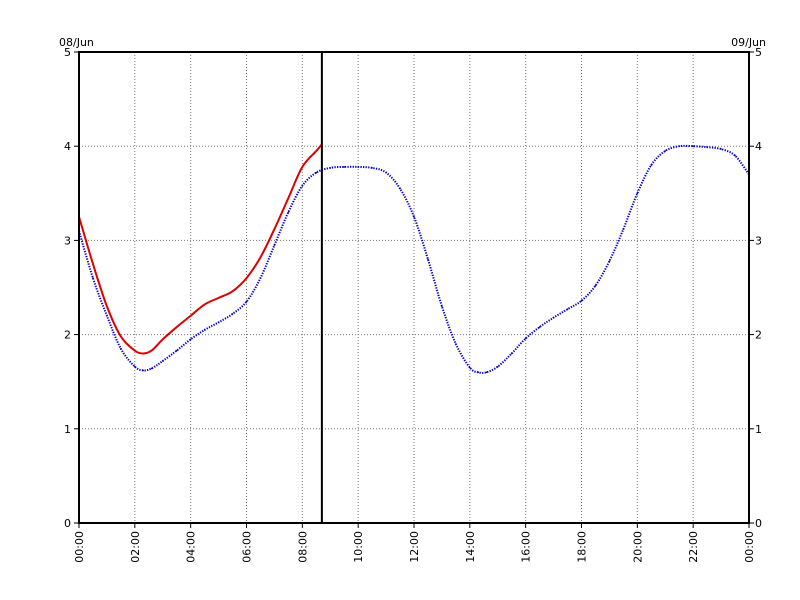 The image size is (800, 600). I want to click on observed-tide-series, so click(200, 249).